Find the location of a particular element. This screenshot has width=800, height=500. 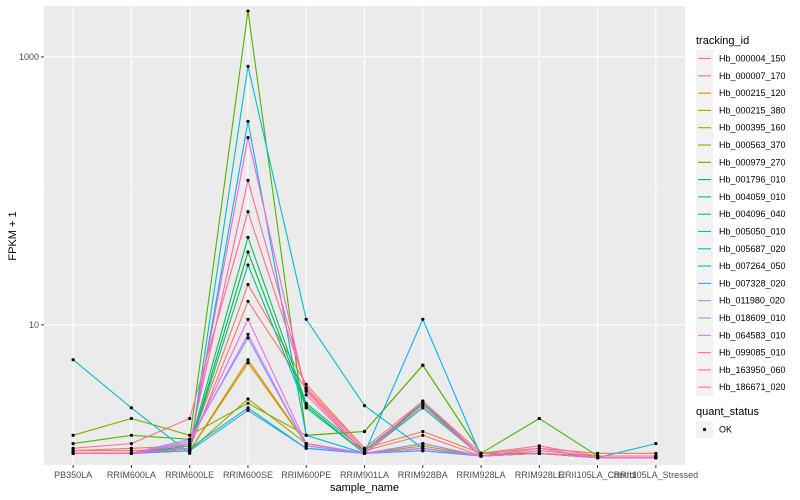

legend-label: Hb_000395_160 is located at coordinates (752, 128).